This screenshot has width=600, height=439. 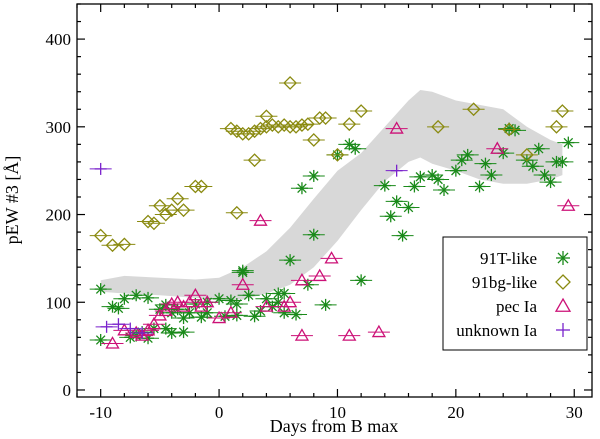 I want to click on legend-label-unknown: unknown Ia, so click(x=496, y=330).